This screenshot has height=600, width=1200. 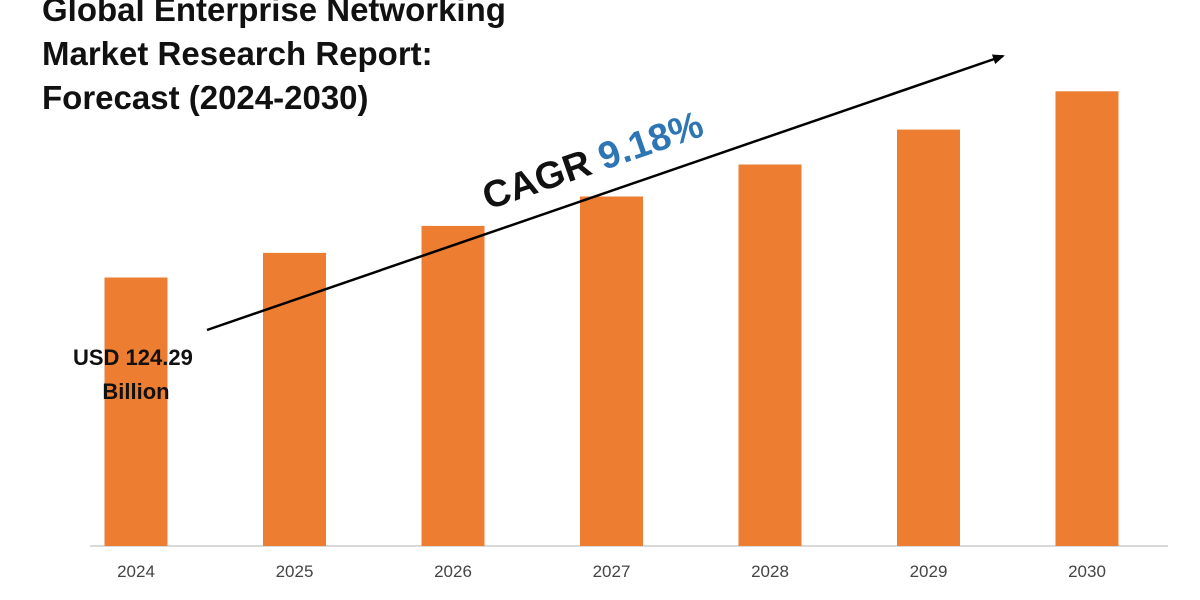 I want to click on start-value-line-1: USD 124.29, so click(x=133, y=357).